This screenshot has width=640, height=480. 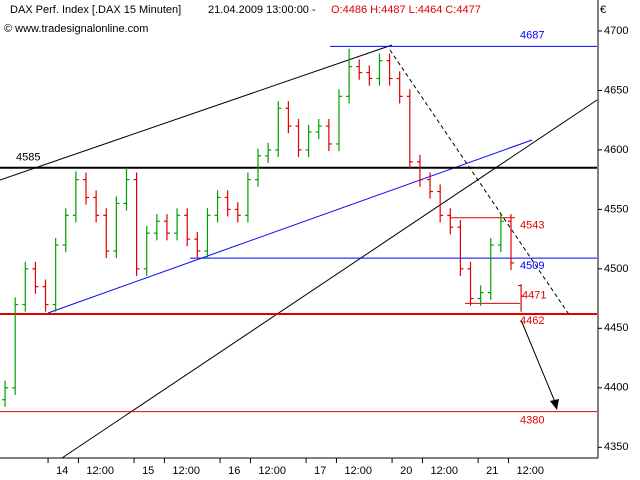 What do you see at coordinates (616, 90) in the screenshot?
I see `y-tick-label: 4650` at bounding box center [616, 90].